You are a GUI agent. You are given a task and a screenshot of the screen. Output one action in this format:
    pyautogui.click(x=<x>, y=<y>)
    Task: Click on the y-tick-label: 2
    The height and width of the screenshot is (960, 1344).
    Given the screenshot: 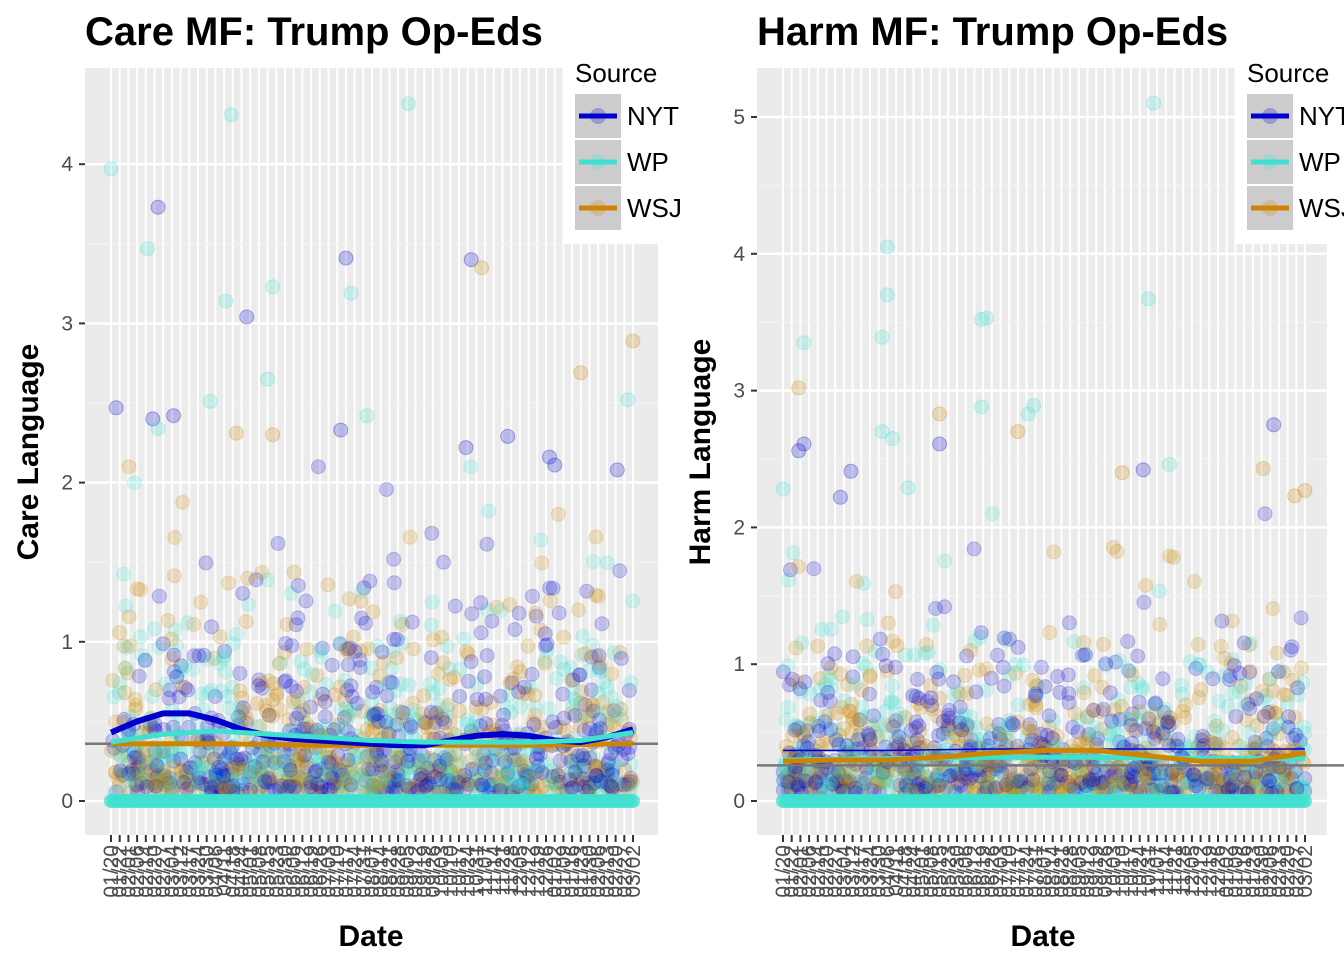 What is the action you would take?
    pyautogui.click(x=739, y=527)
    